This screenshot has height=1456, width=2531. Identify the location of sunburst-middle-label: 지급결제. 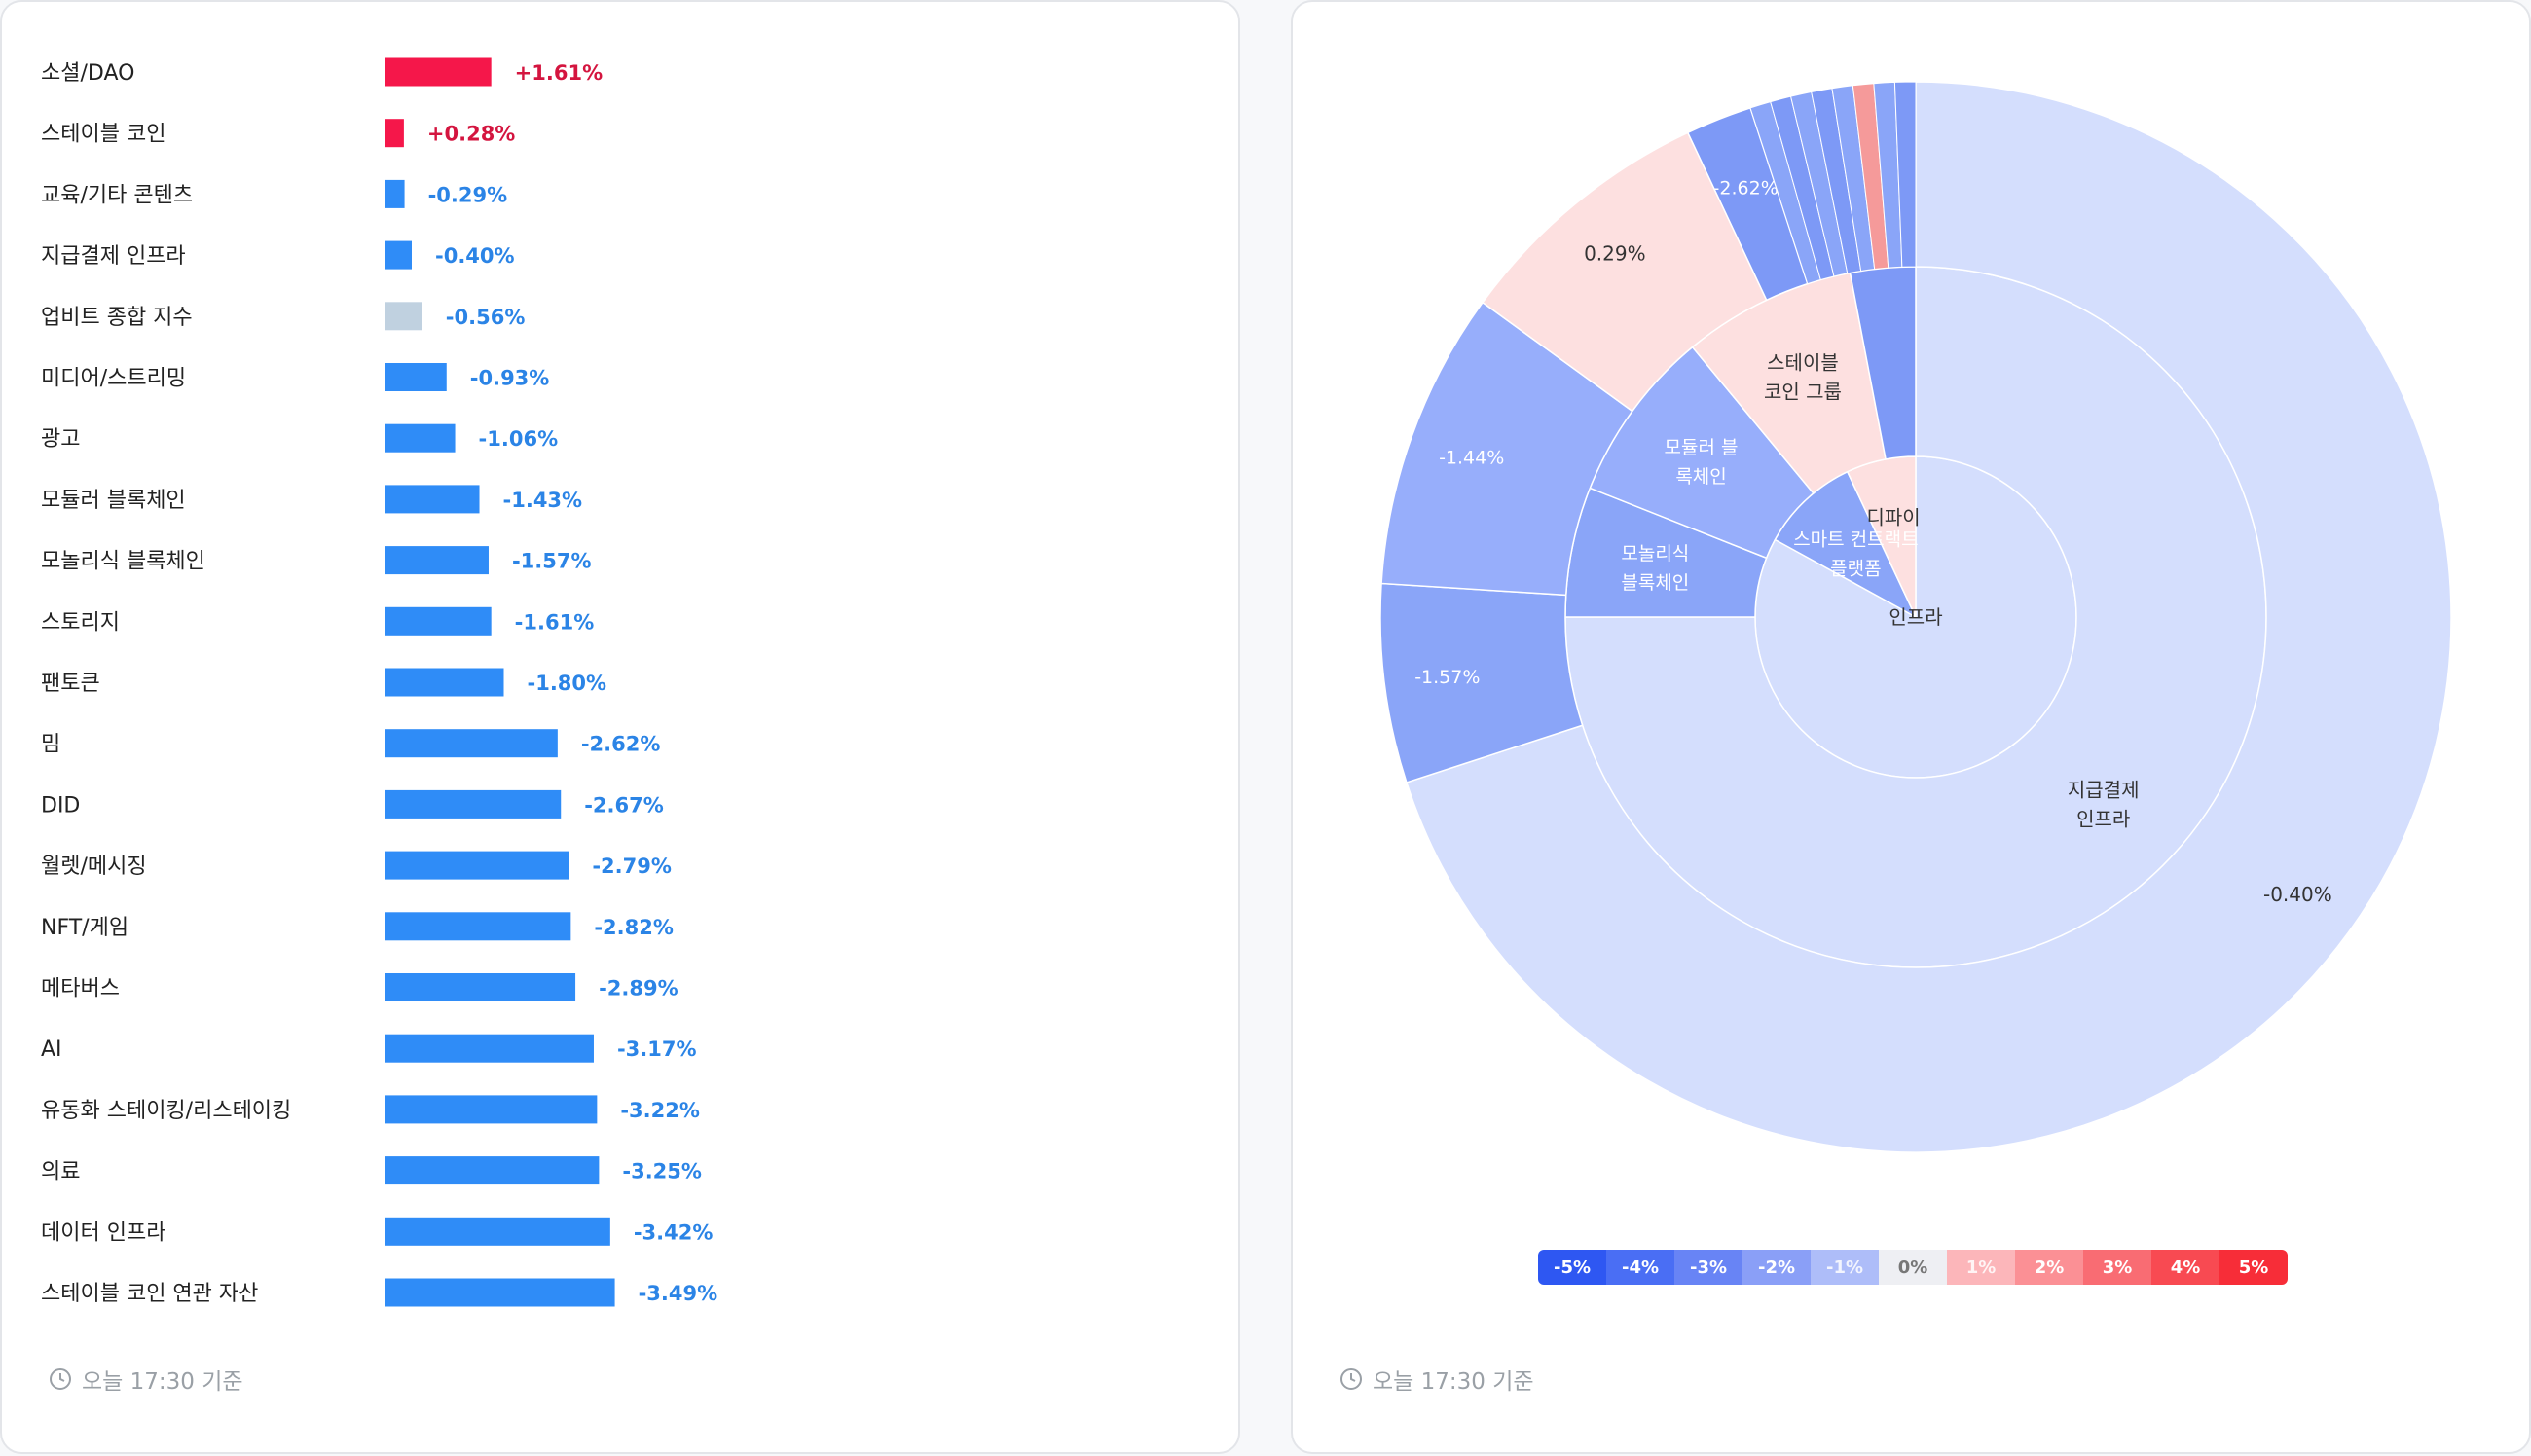
(2104, 790).